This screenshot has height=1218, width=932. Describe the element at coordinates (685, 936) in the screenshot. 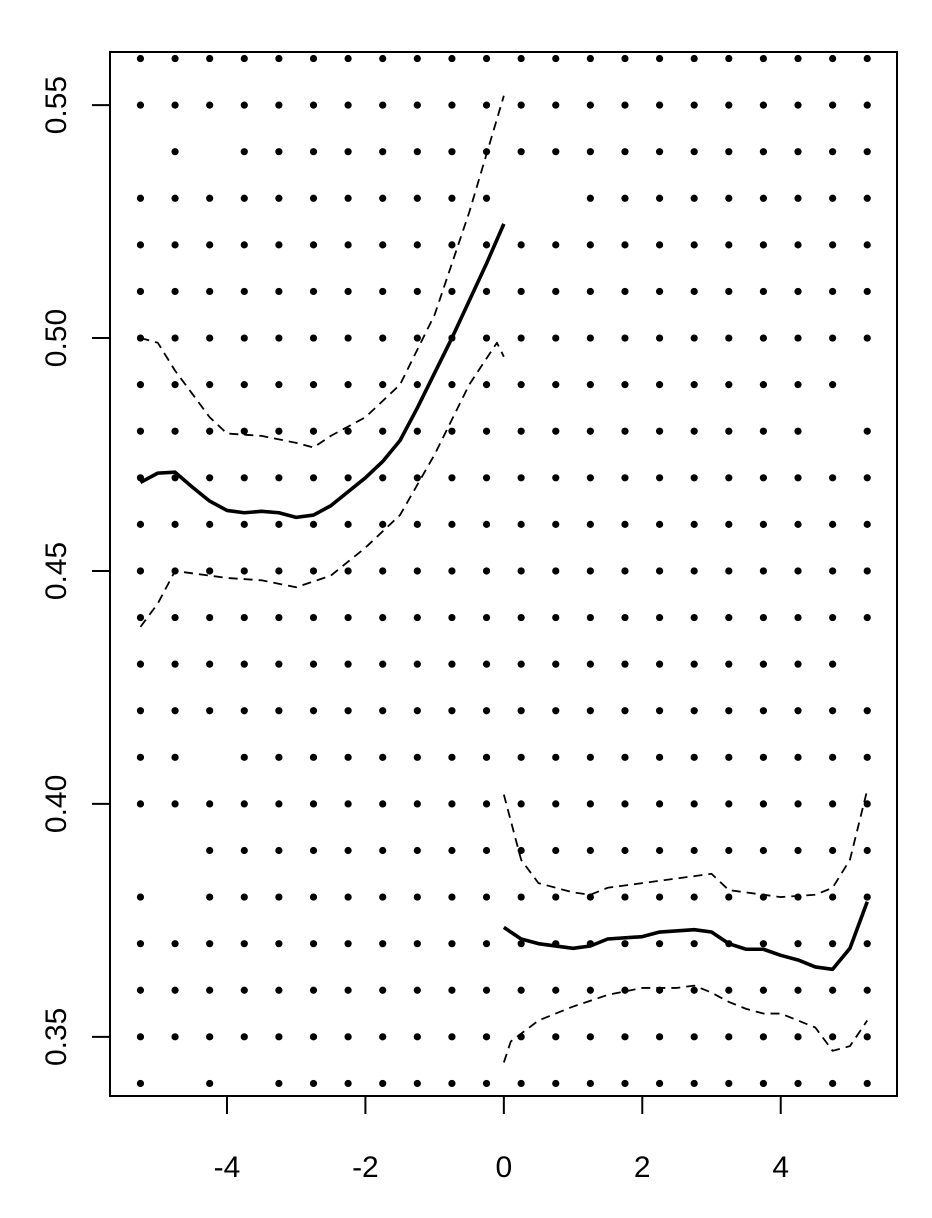

I see `fit-line` at that location.